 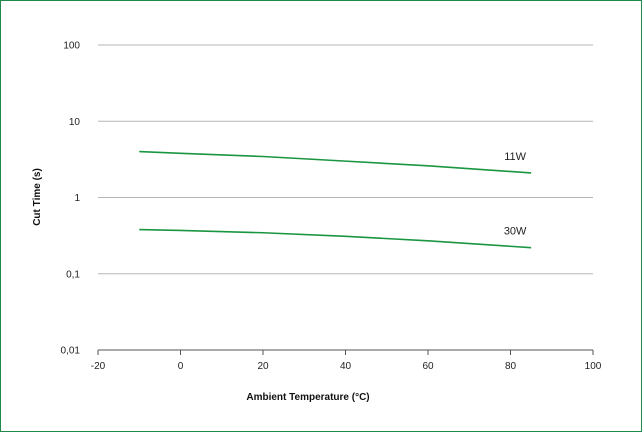 I want to click on series-line-30w, so click(x=335, y=238).